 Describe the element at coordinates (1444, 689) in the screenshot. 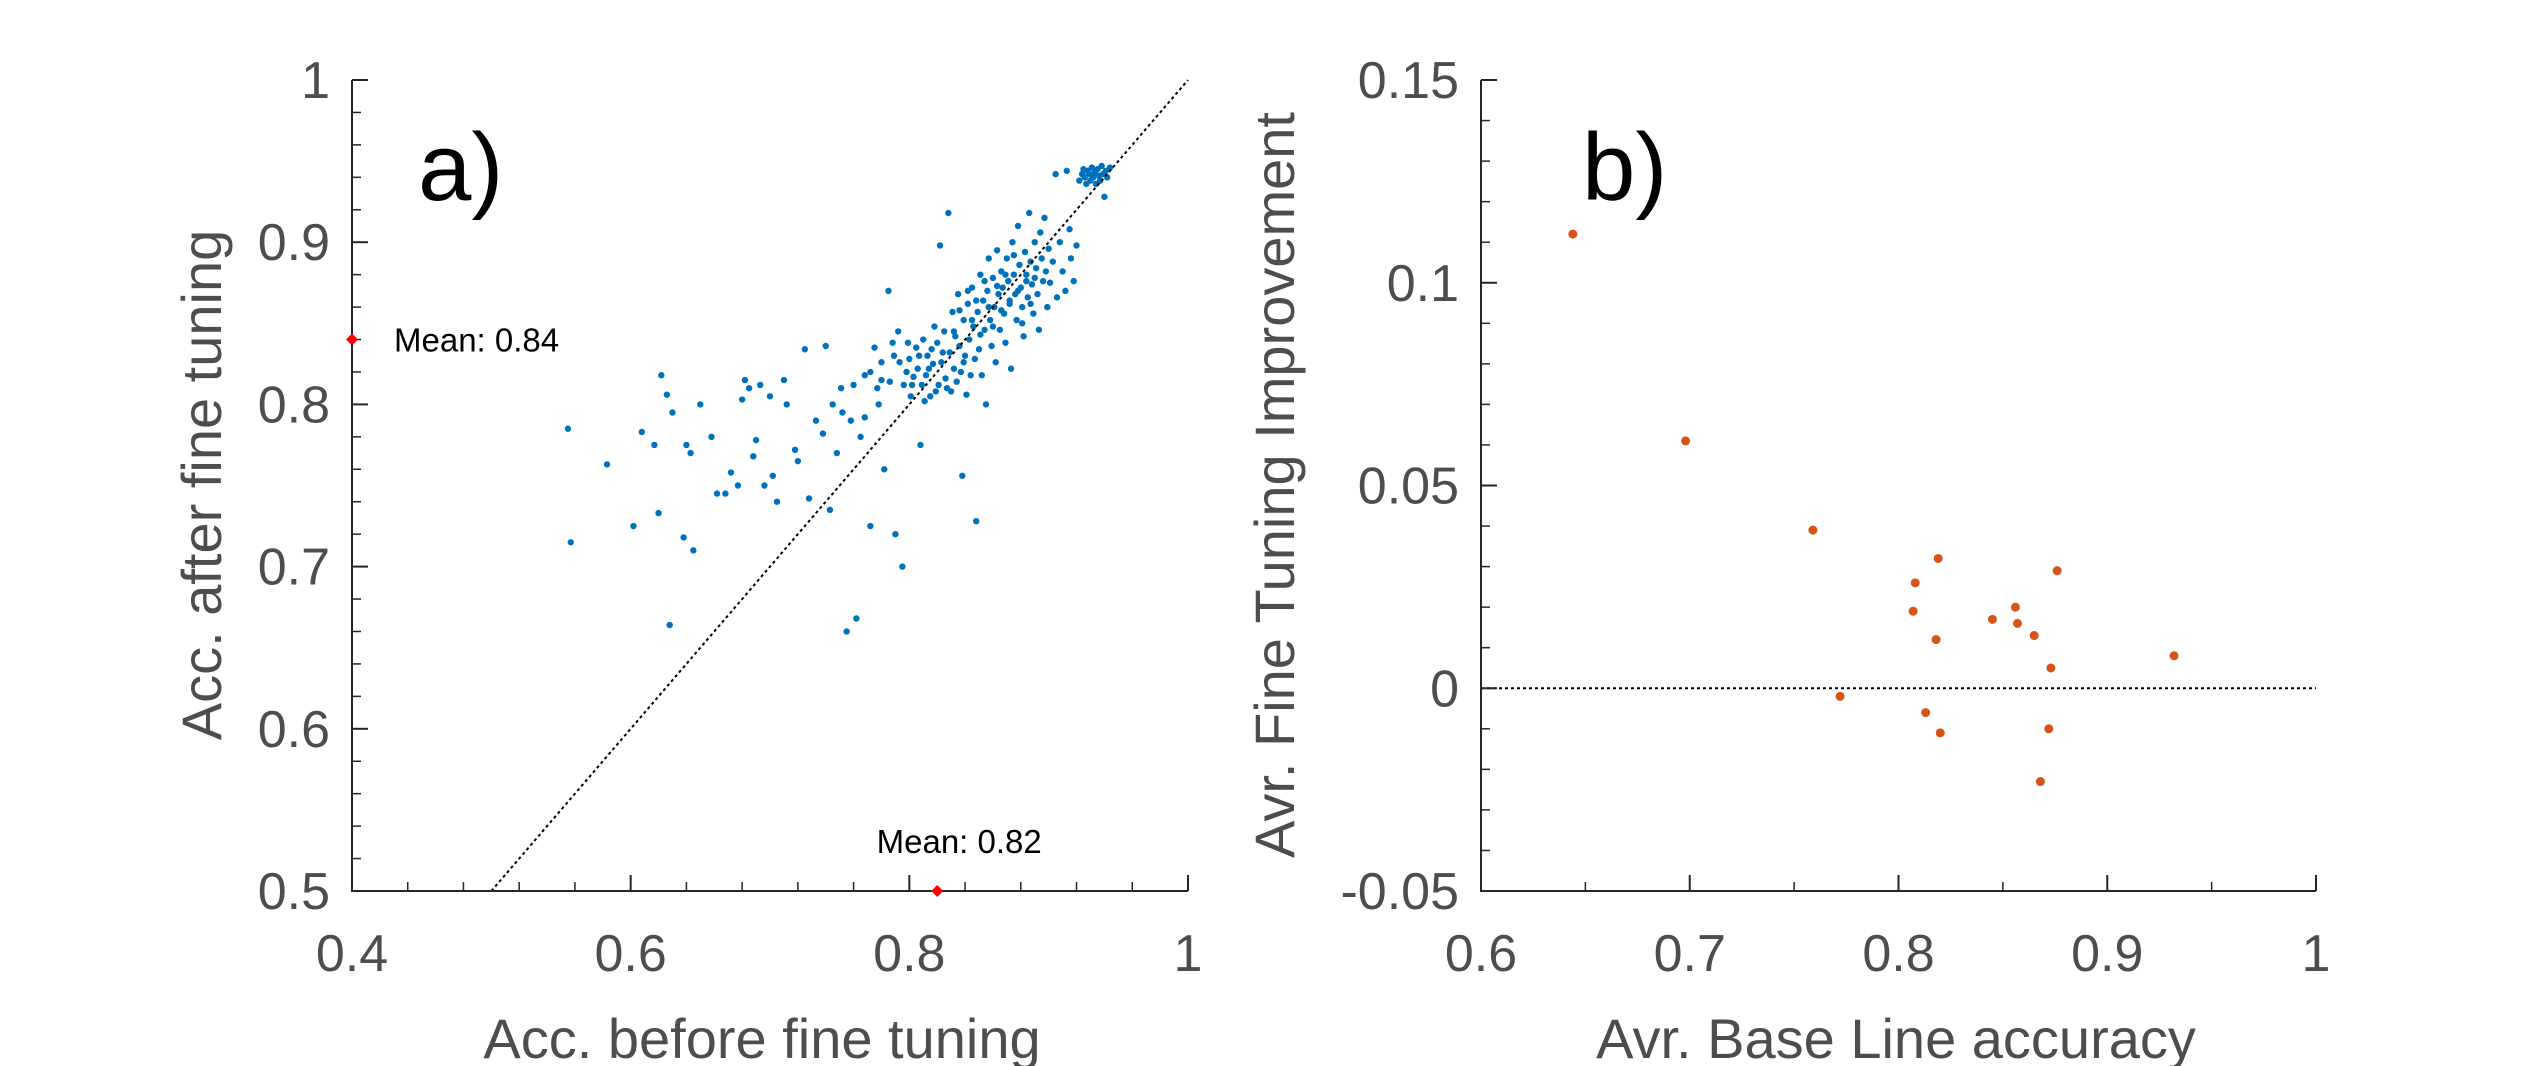

I see `panel-b-y-tick-label: 0` at that location.